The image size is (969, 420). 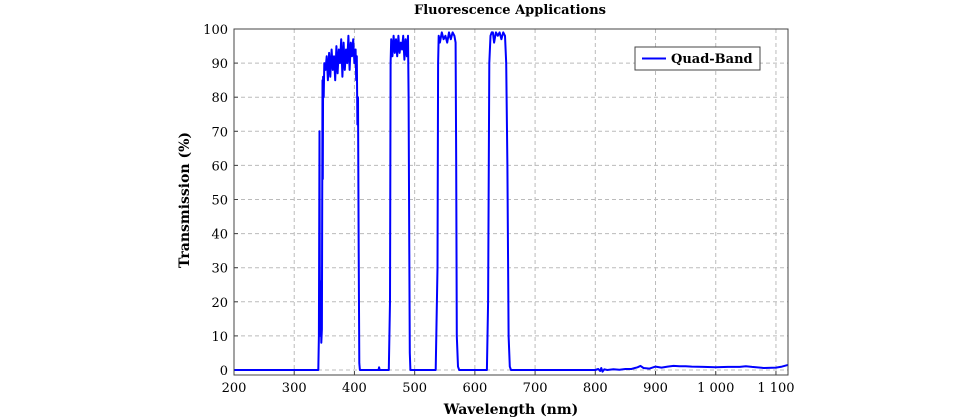 I want to click on y-tick-label: 20, so click(x=219, y=303).